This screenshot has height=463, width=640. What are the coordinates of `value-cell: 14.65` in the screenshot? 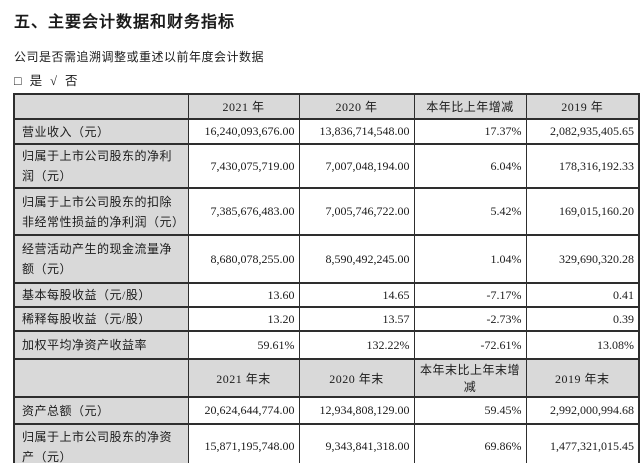 It's located at (356, 295).